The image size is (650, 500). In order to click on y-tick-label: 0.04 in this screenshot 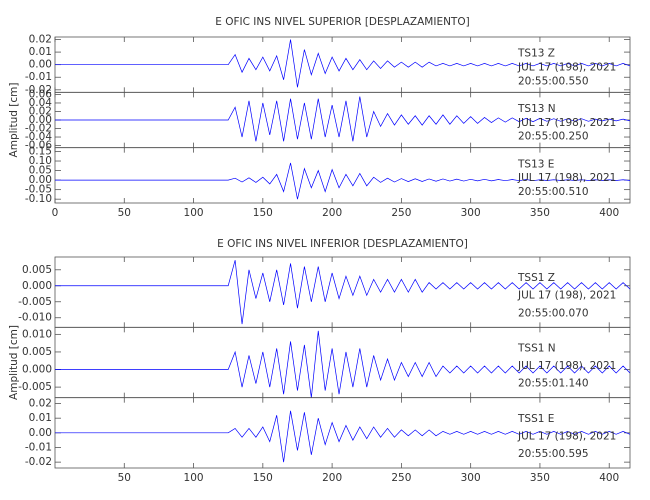, I will do `click(41, 103)`.